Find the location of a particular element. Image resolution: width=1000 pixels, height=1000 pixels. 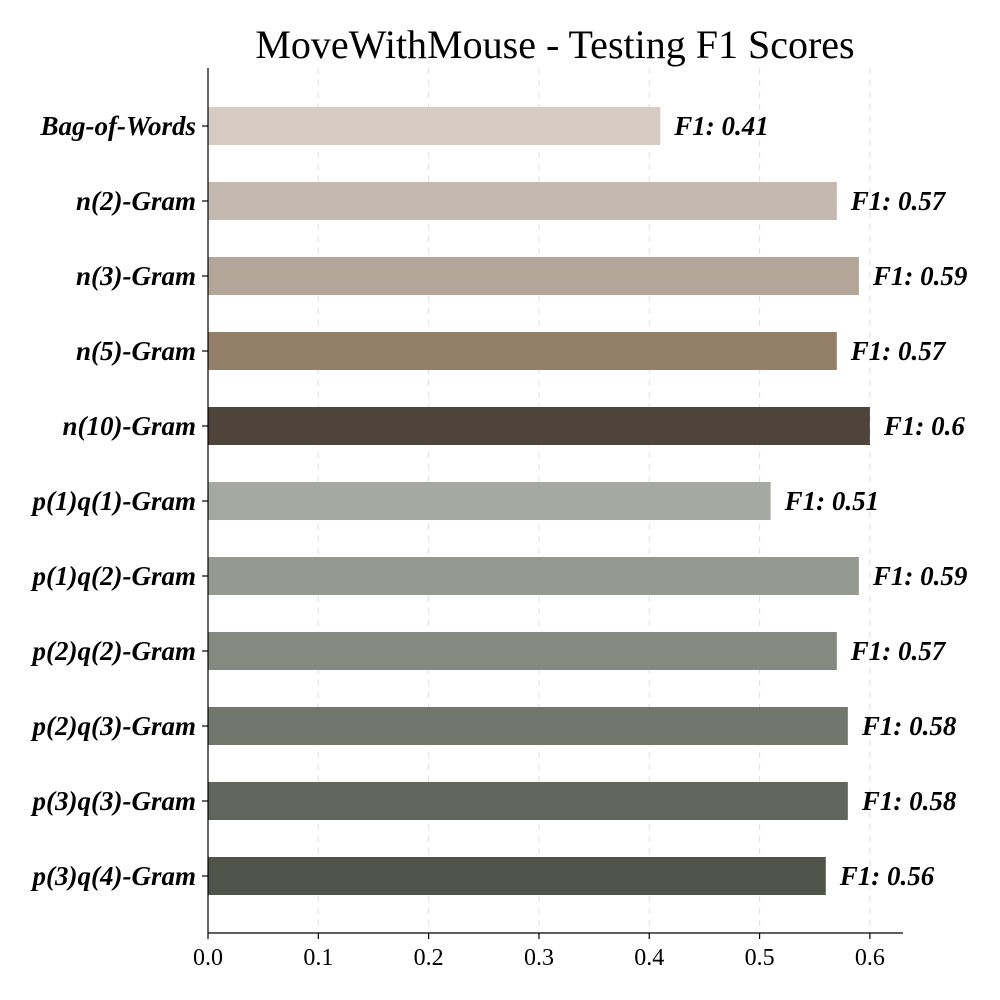

category-label: p(2)q(2)-Gram is located at coordinates (113, 651).